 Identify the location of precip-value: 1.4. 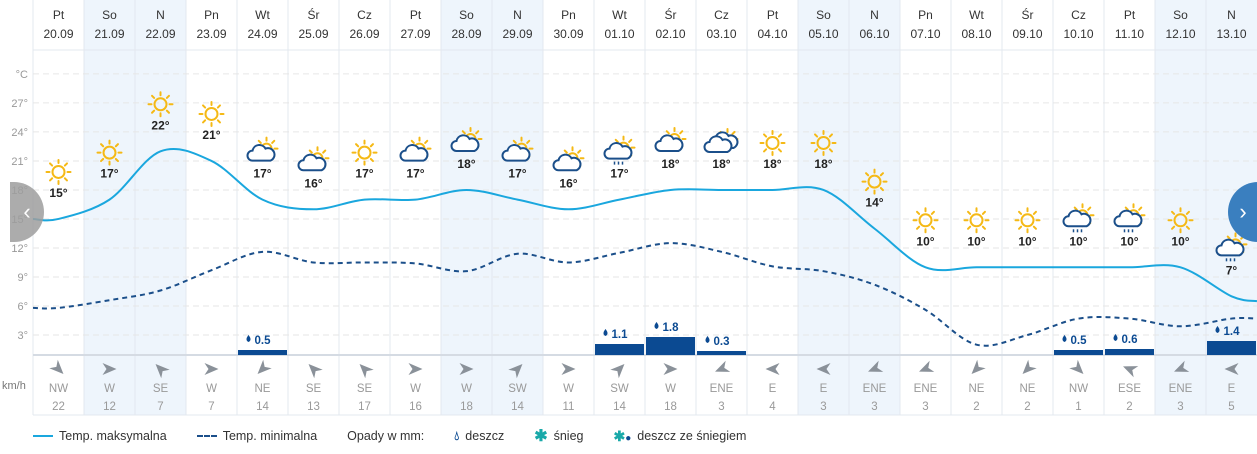
(1232, 332).